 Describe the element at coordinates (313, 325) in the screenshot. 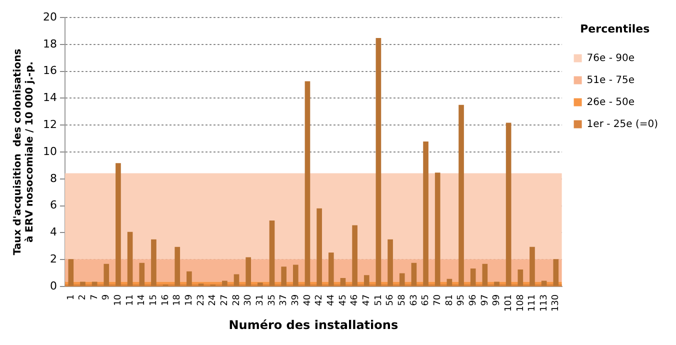

I see `x-axis-title: Numéro des installations` at that location.